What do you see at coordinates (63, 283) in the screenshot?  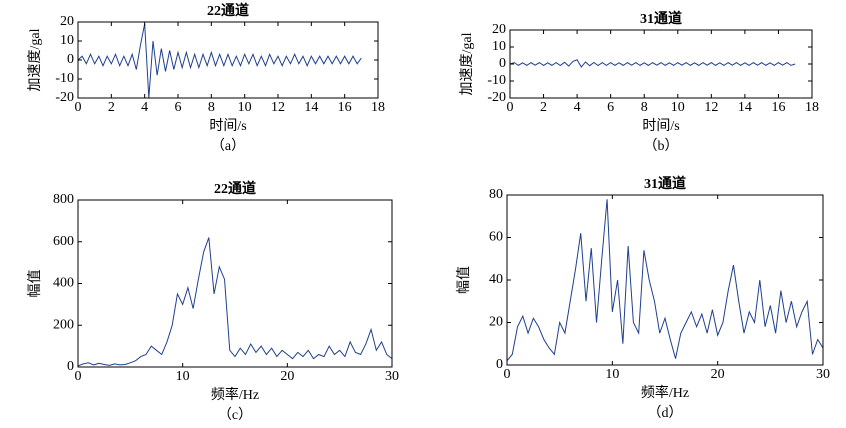 I see `y-tick-label: 400` at bounding box center [63, 283].